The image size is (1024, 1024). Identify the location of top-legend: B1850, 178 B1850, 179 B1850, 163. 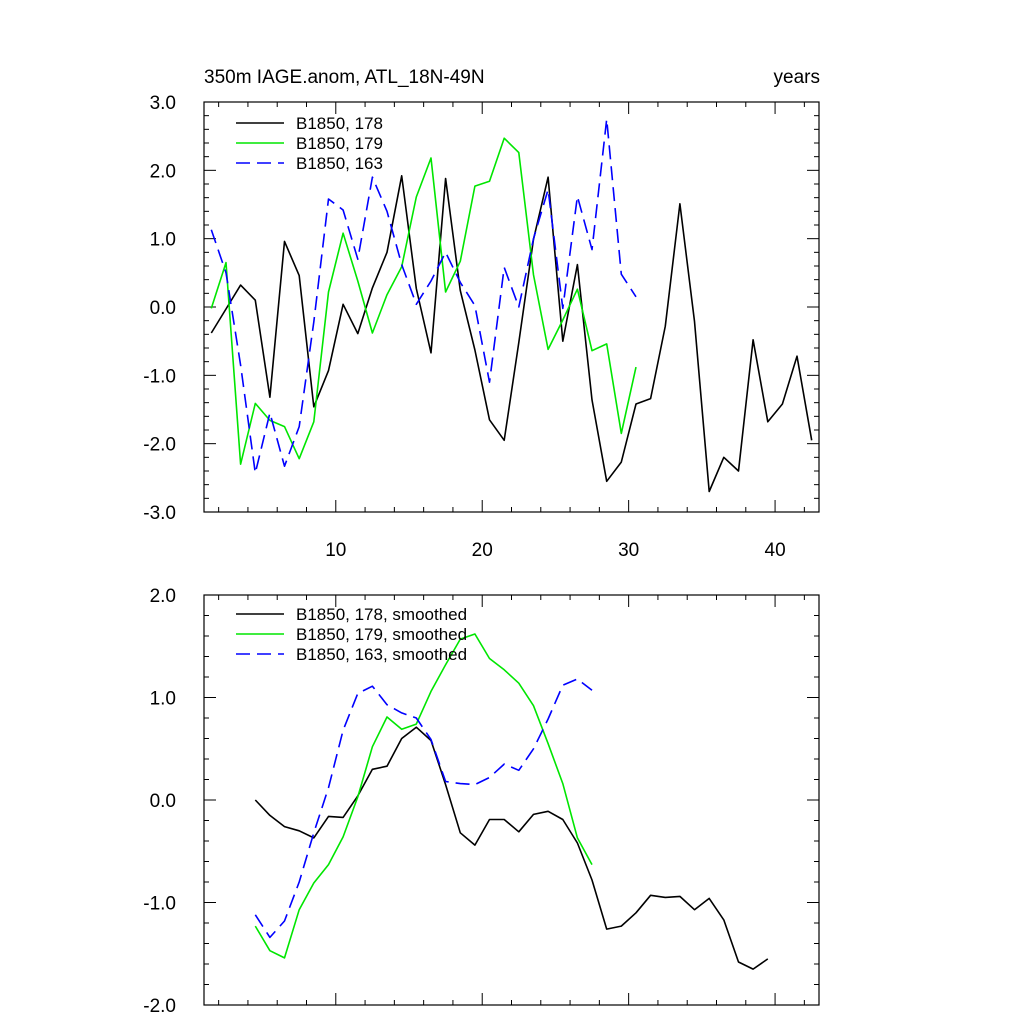
(309, 143).